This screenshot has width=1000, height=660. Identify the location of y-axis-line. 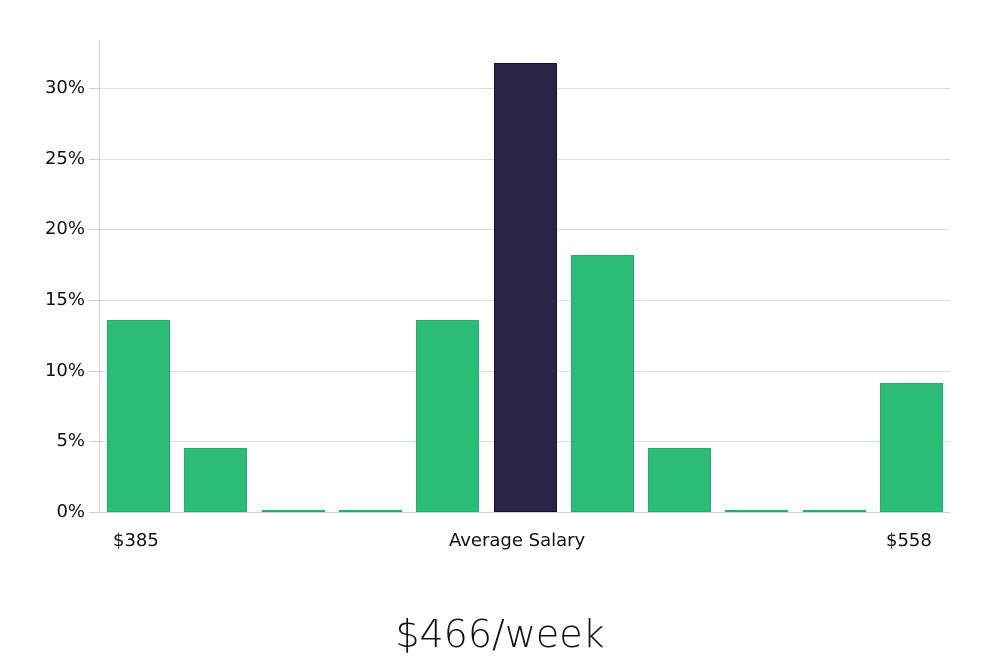
(99, 276).